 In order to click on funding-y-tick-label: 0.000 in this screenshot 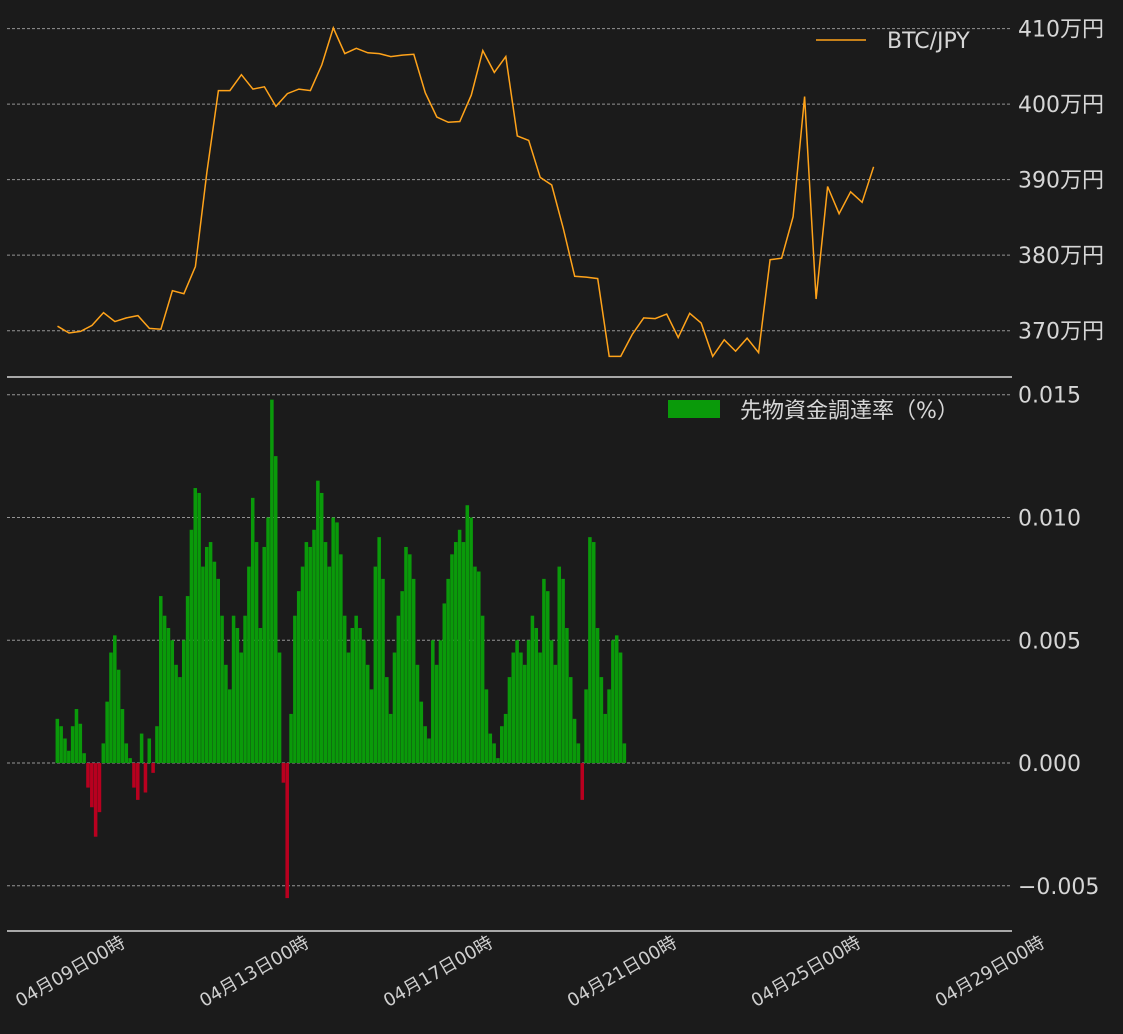, I will do `click(1049, 764)`.